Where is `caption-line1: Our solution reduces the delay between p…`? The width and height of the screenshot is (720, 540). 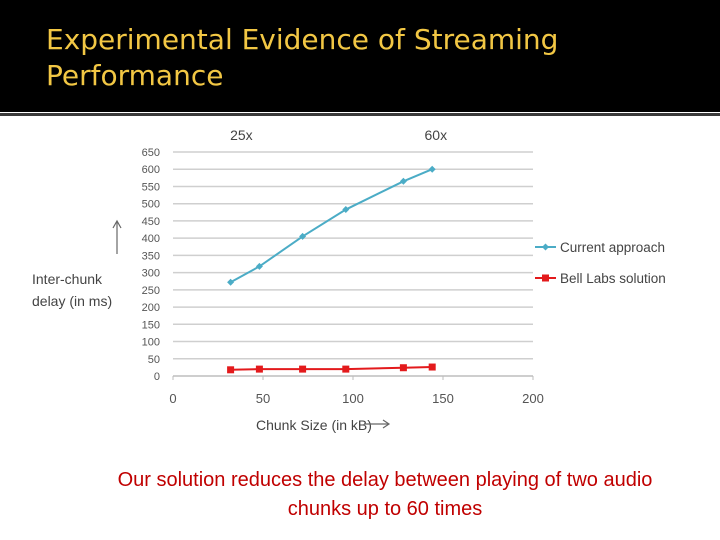 caption-line1: Our solution reduces the delay between p… is located at coordinates (385, 480).